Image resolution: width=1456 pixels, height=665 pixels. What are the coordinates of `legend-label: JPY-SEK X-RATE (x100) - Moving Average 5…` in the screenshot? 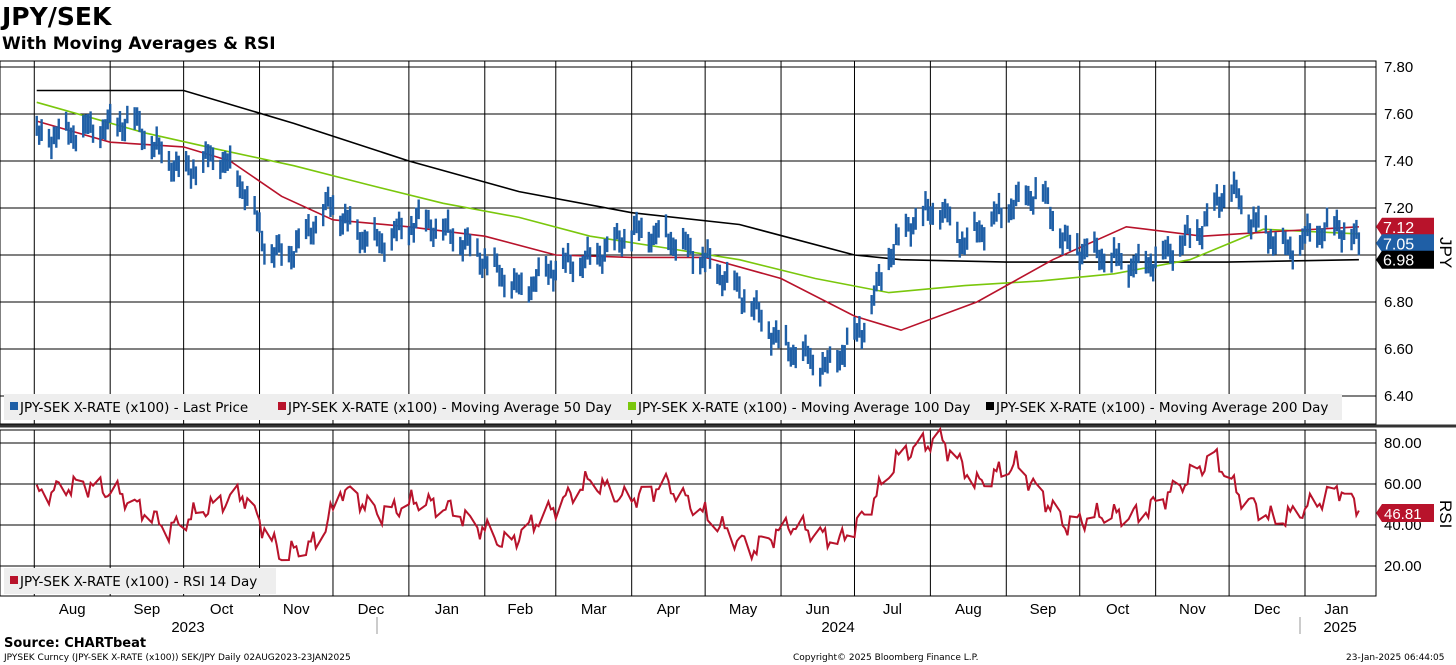 It's located at (449, 408).